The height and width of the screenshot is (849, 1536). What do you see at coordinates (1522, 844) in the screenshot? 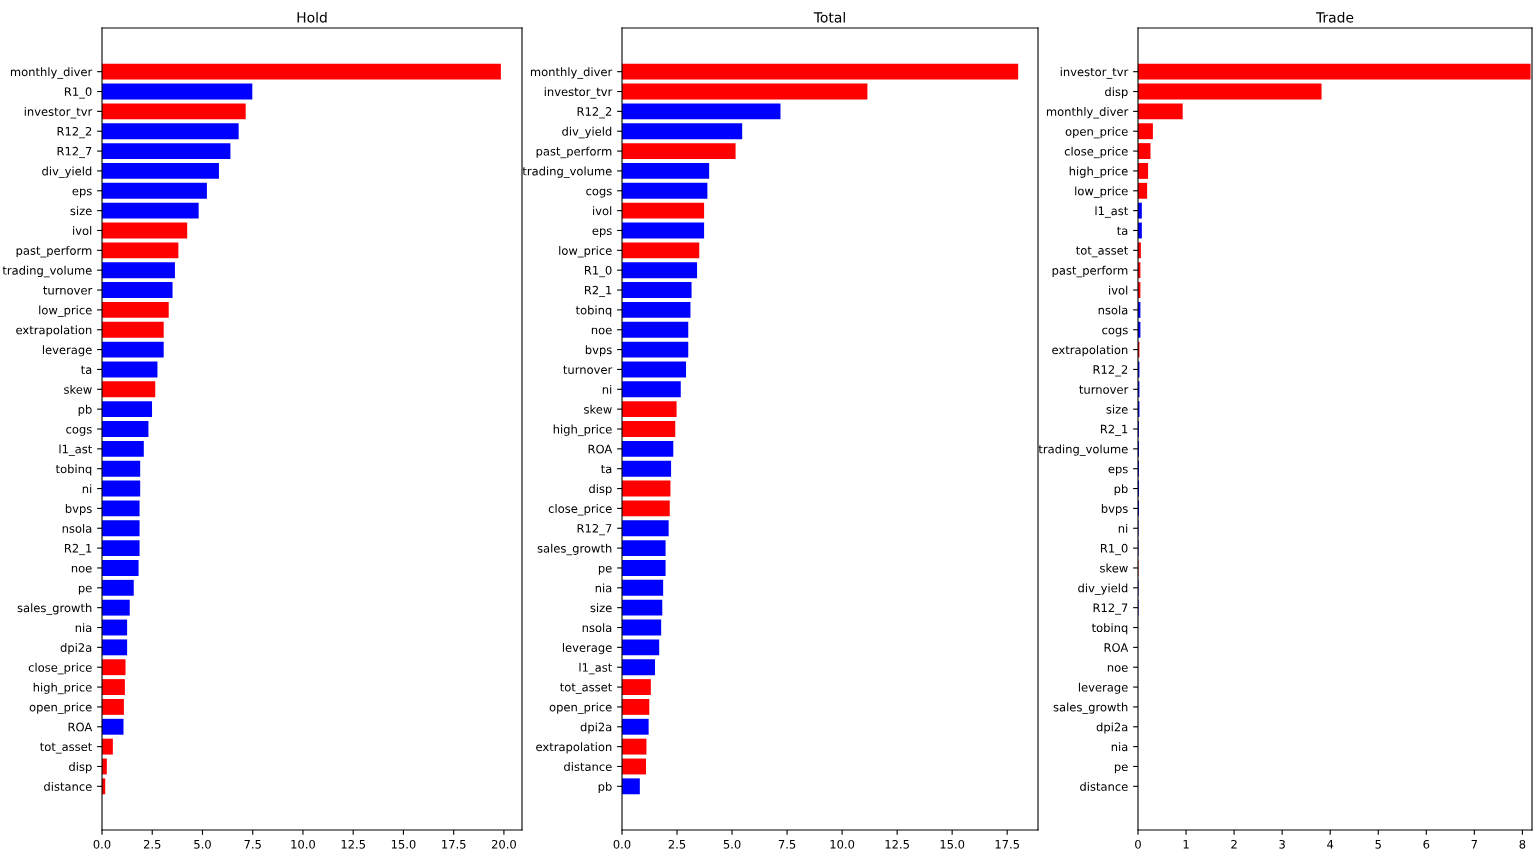
I see `x-tick-label: 8` at bounding box center [1522, 844].